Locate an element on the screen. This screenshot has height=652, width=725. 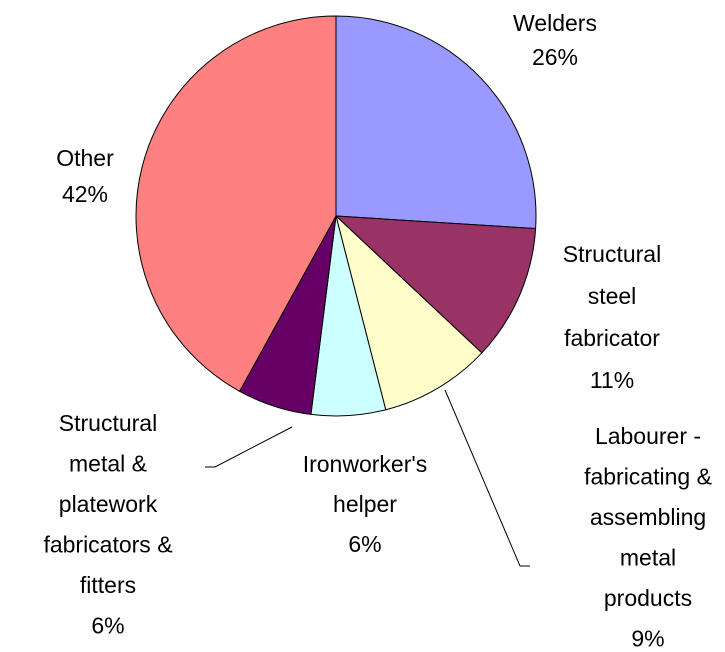
label-line: fabricating & is located at coordinates (648, 477).